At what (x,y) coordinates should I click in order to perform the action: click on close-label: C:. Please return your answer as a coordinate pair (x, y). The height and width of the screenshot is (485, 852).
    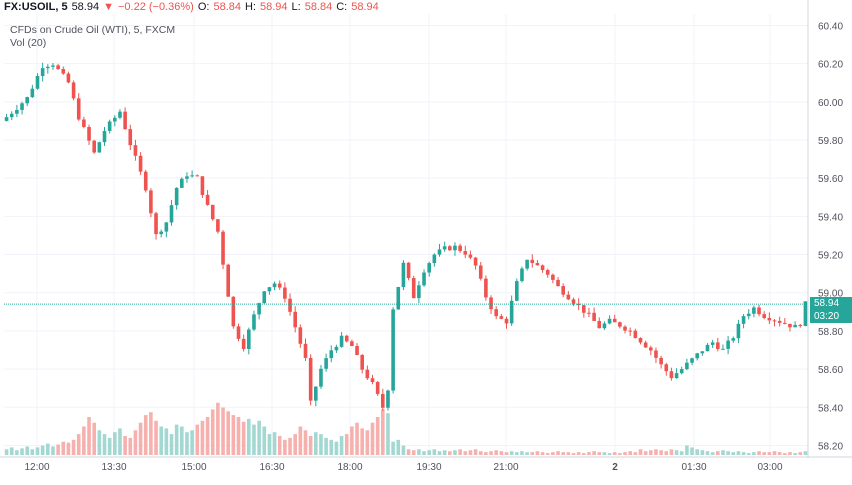
    Looking at the image, I should click on (342, 7).